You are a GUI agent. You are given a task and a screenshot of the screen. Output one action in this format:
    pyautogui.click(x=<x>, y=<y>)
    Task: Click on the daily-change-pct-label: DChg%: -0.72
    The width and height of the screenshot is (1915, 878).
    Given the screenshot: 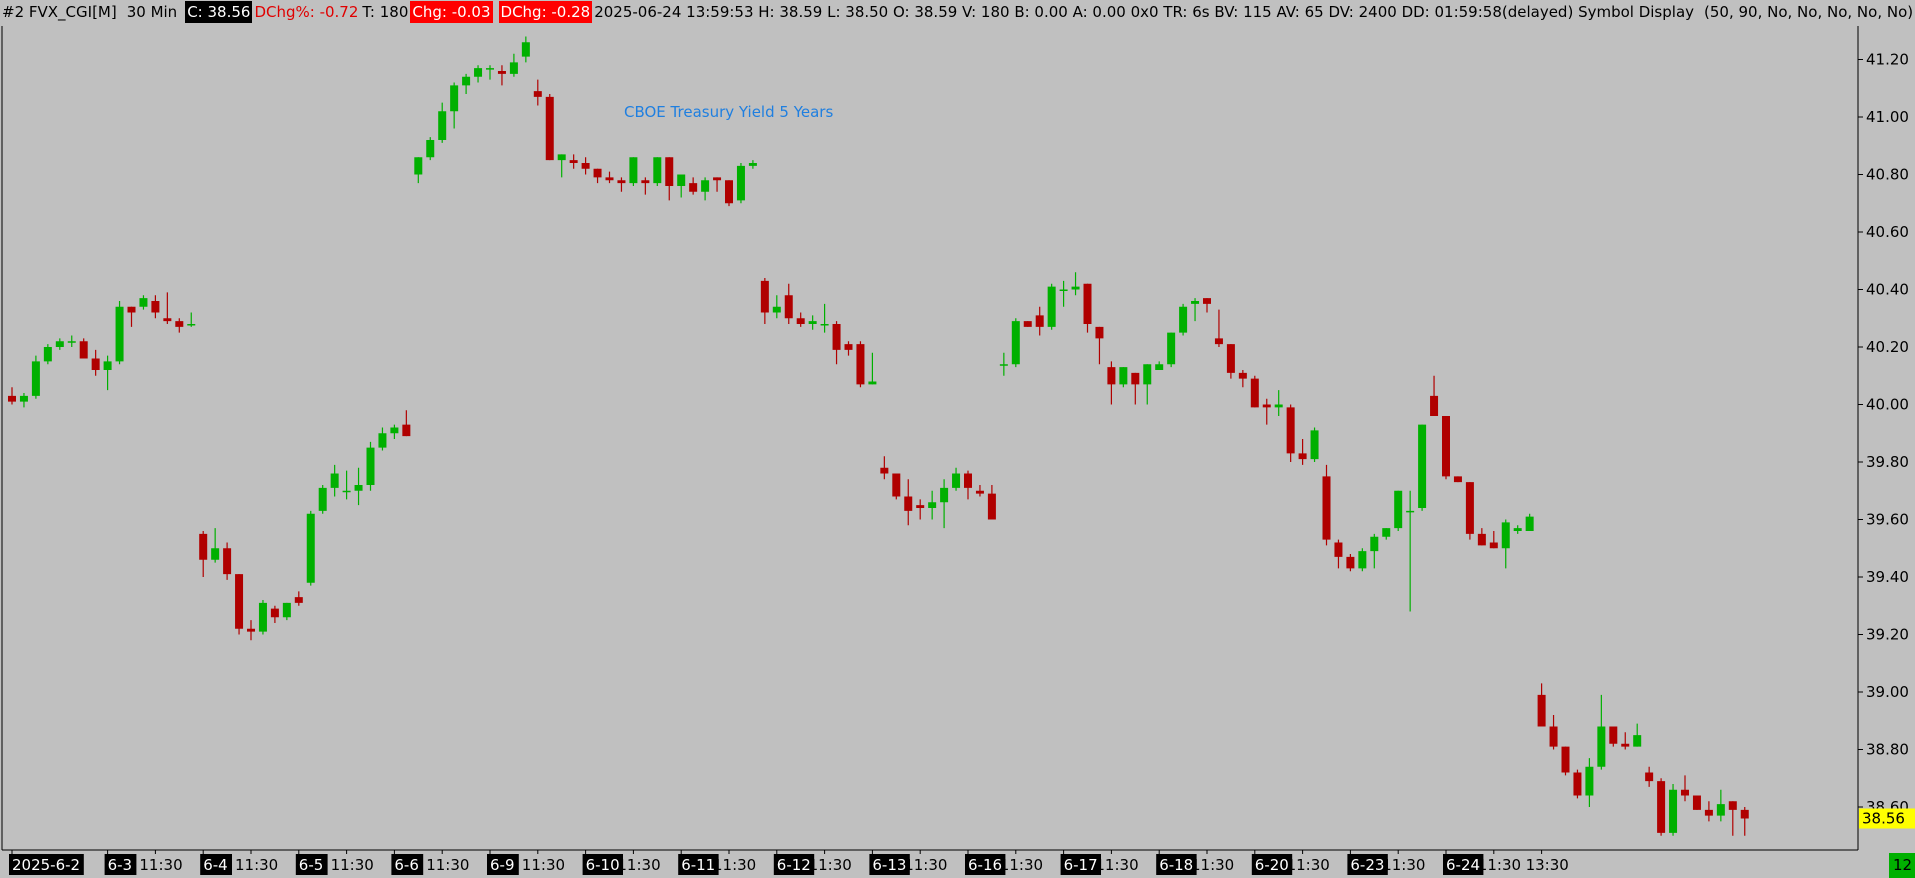 What is the action you would take?
    pyautogui.click(x=306, y=12)
    